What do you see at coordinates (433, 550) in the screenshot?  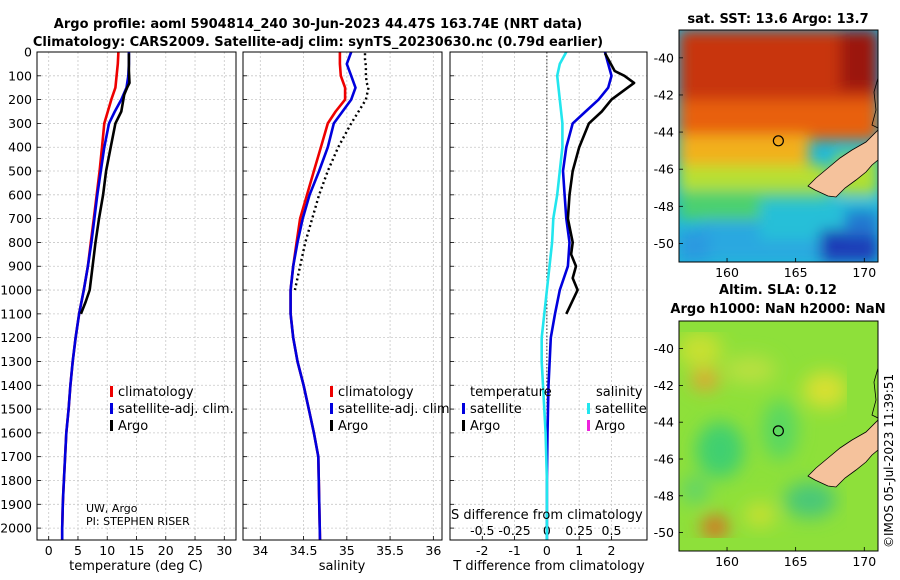 I see `x-tick-label: 36` at bounding box center [433, 550].